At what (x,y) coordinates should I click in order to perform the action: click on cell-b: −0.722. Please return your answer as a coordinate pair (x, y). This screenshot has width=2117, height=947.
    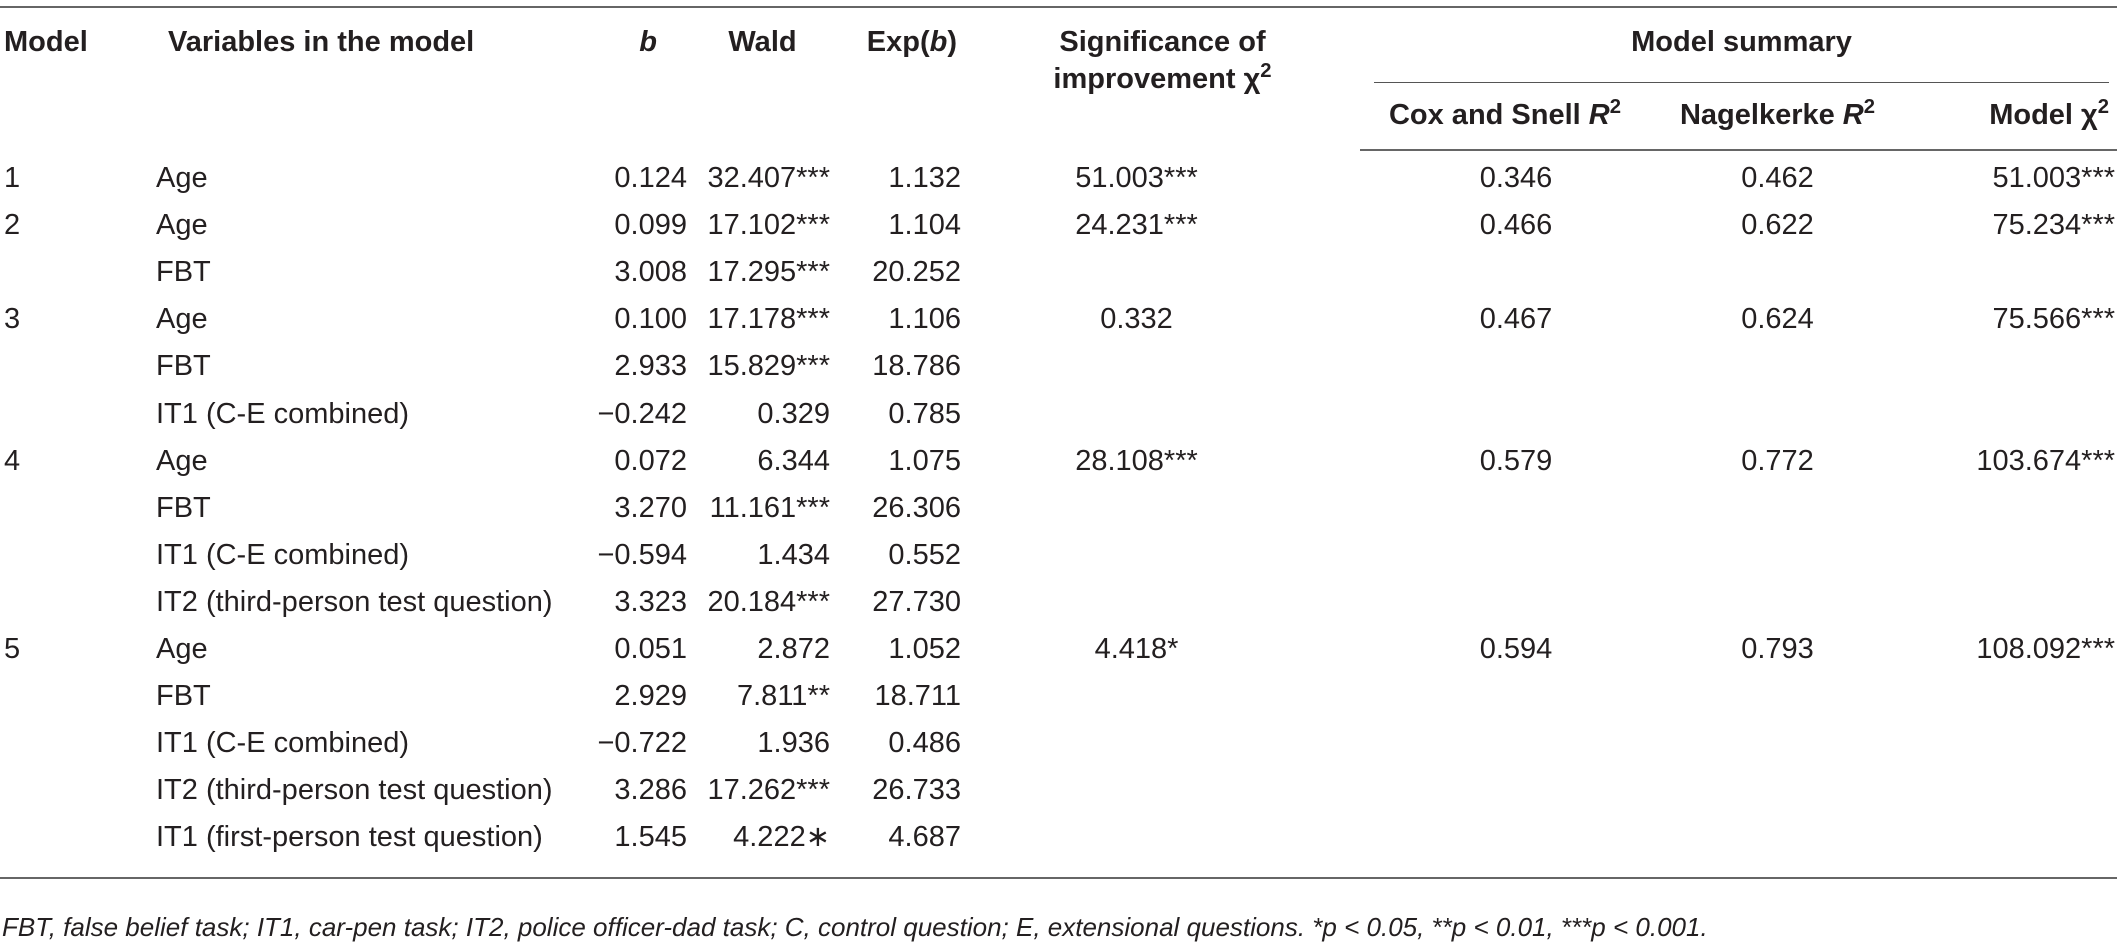
    Looking at the image, I should click on (642, 743).